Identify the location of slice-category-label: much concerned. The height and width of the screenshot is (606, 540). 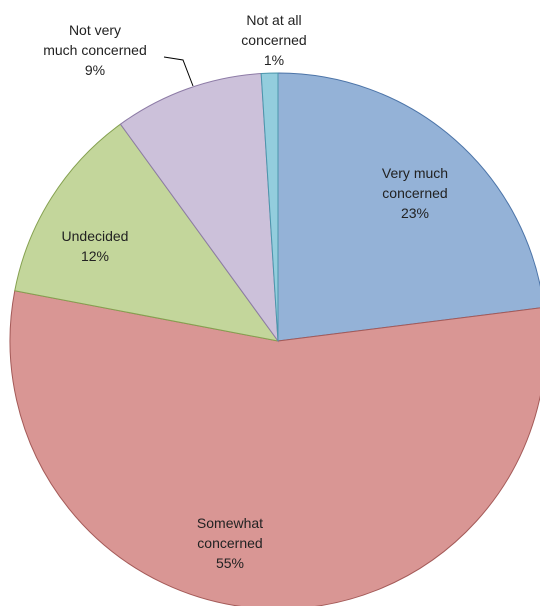
(95, 50).